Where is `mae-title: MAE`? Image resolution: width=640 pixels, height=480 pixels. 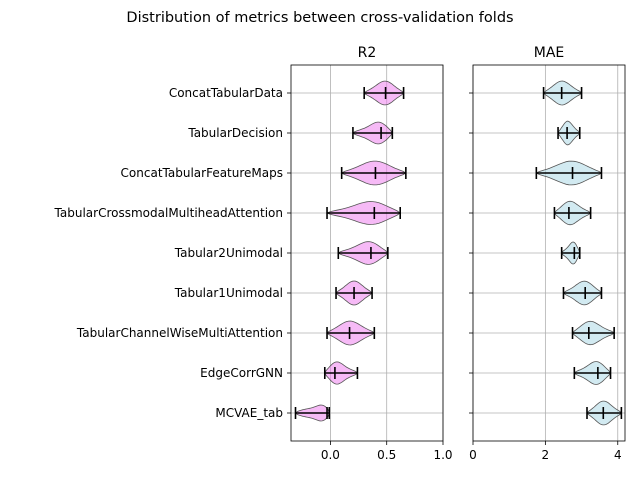 mae-title: MAE is located at coordinates (549, 53).